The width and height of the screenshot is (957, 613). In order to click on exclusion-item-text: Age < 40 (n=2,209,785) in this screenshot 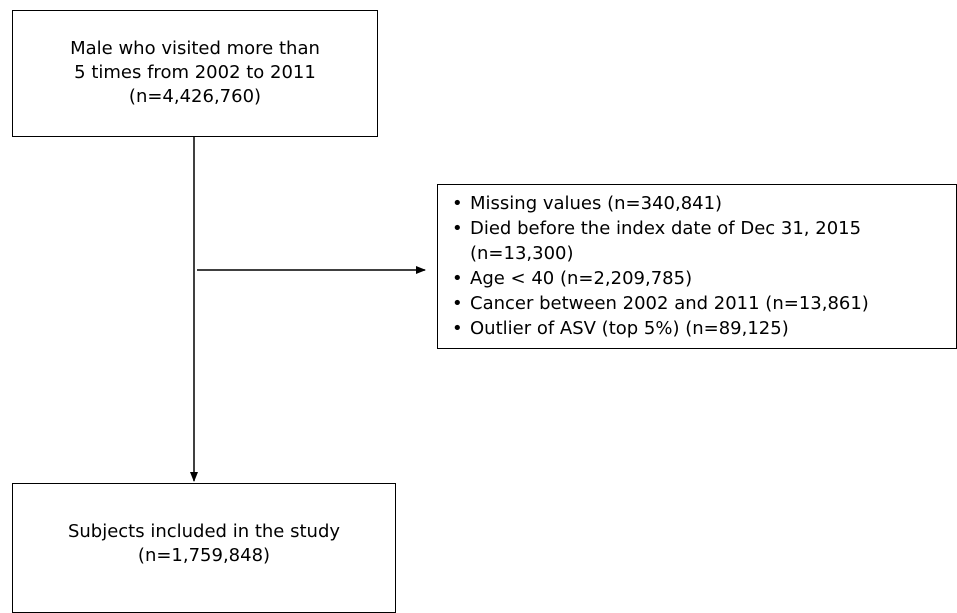, I will do `click(581, 278)`.